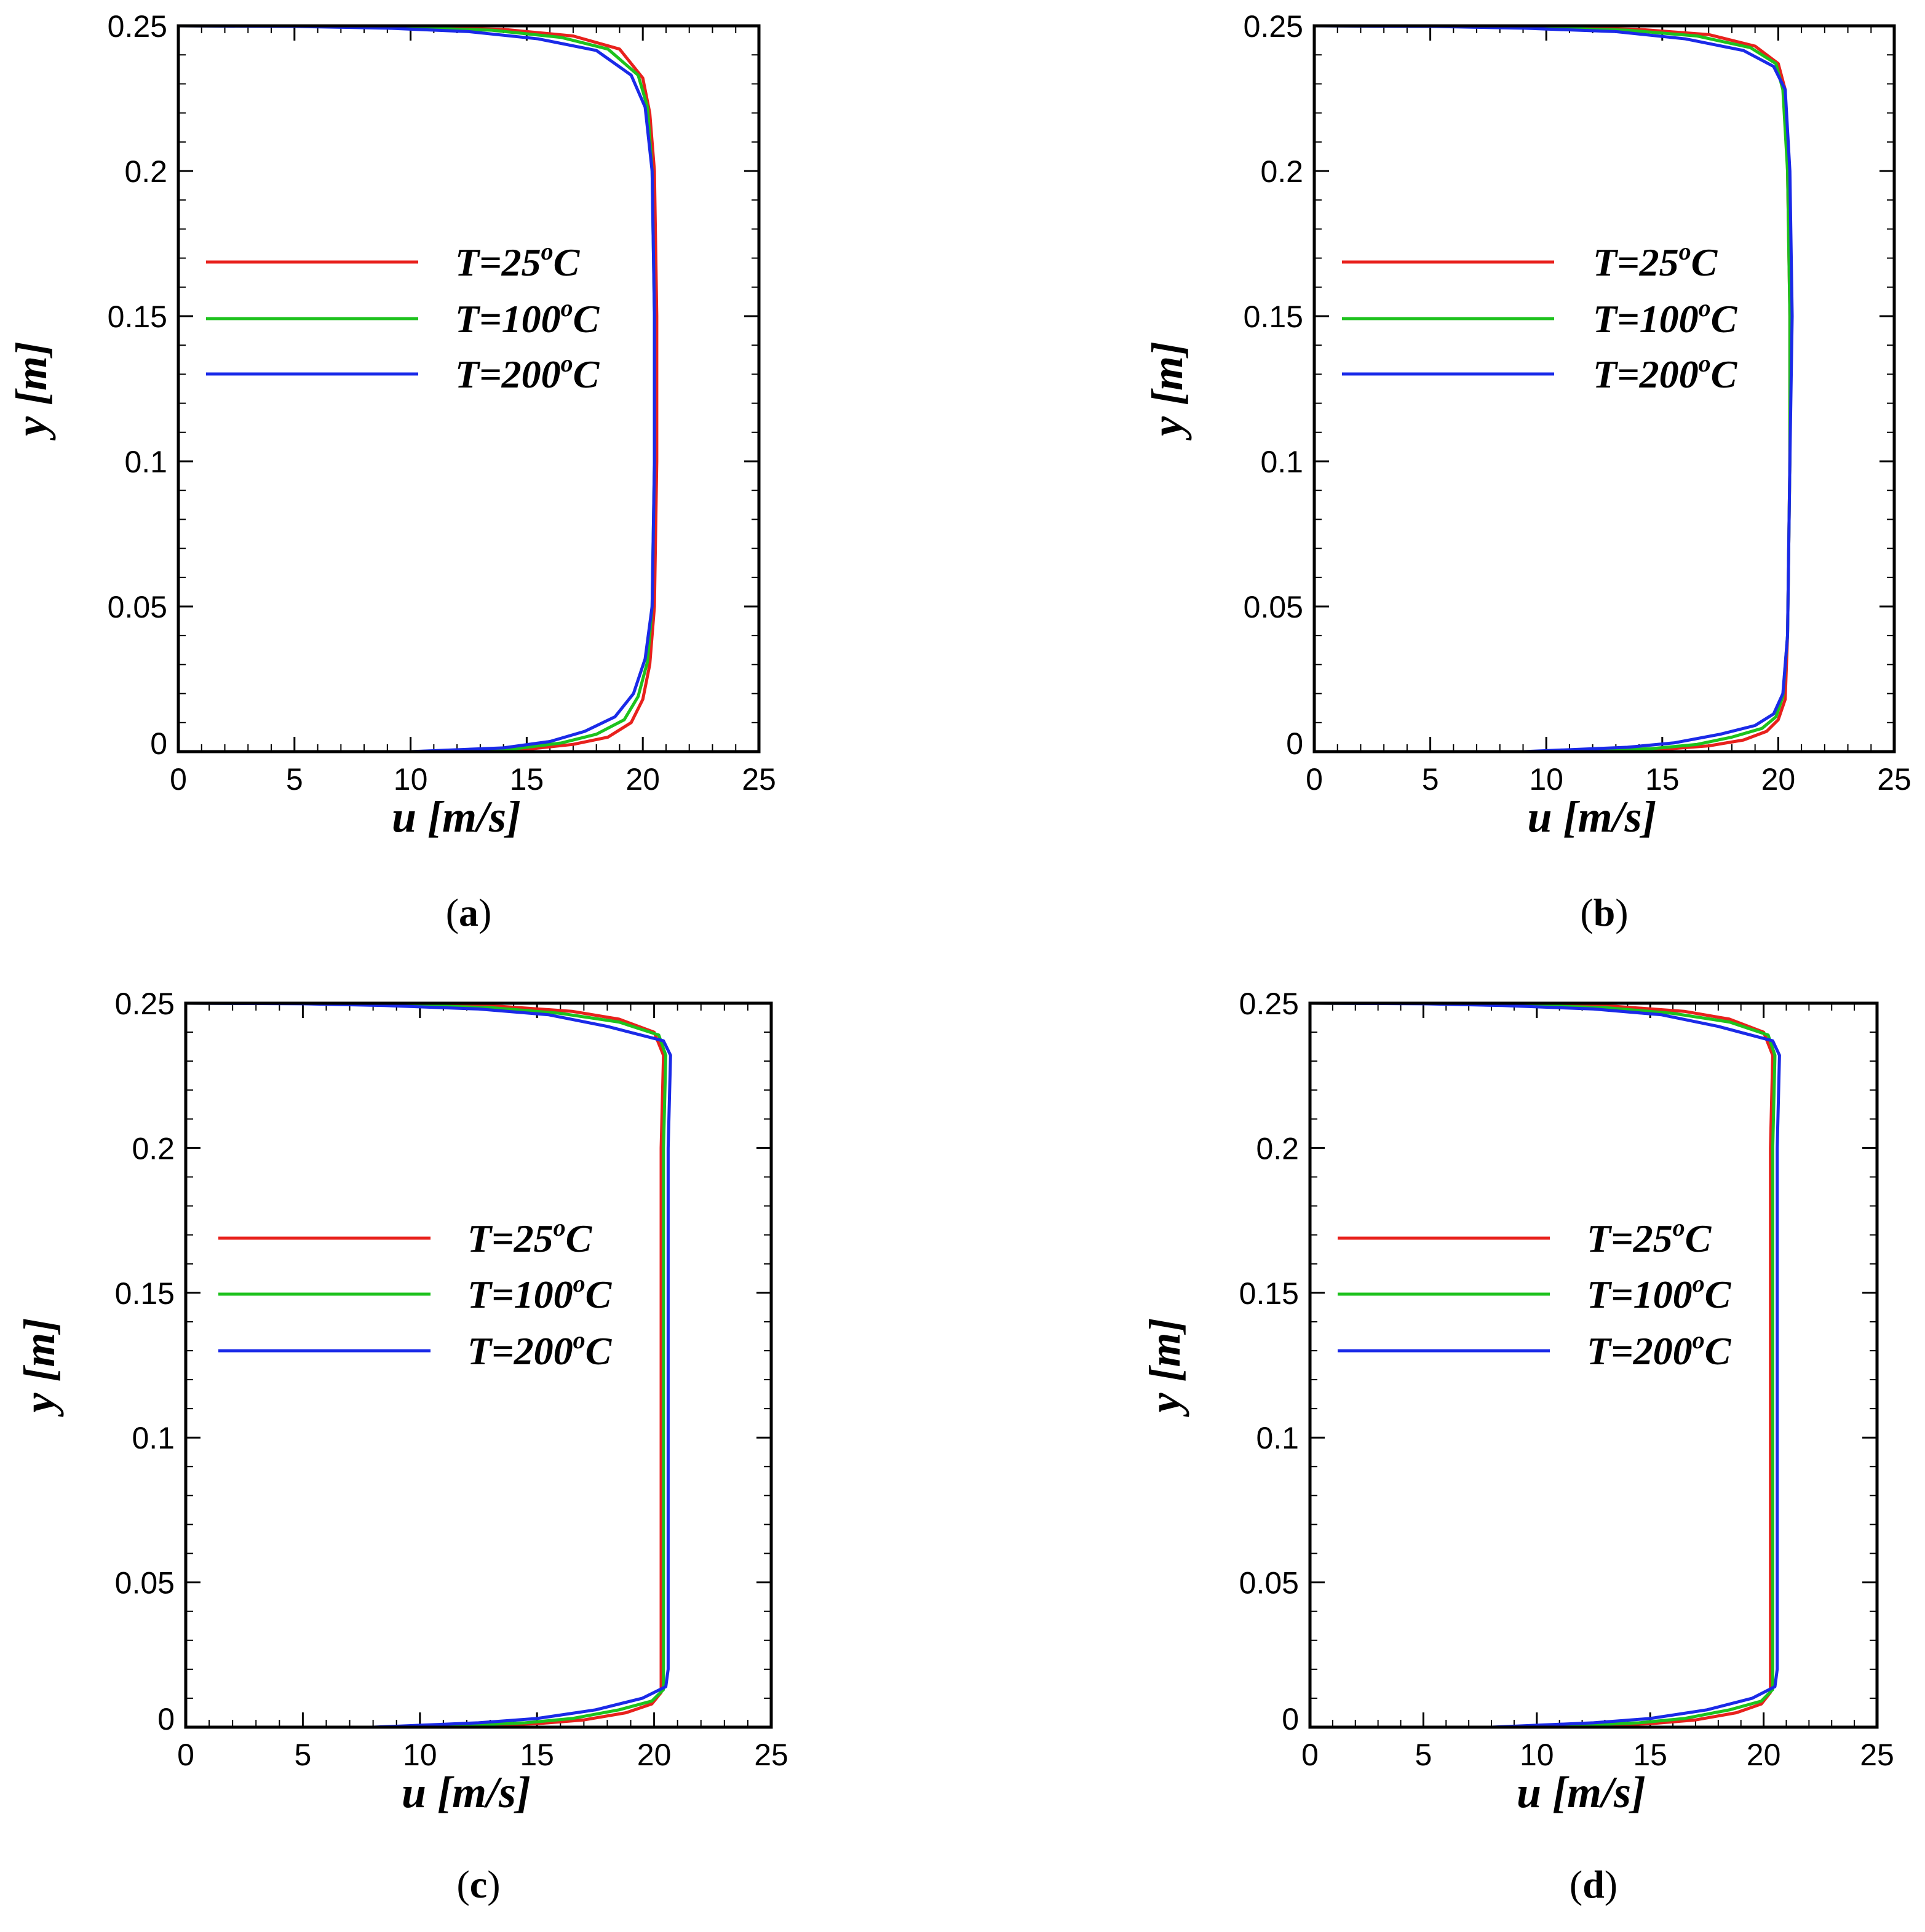 The width and height of the screenshot is (1925, 1932). What do you see at coordinates (1593, 1884) in the screenshot?
I see `panel-caption: (d)` at bounding box center [1593, 1884].